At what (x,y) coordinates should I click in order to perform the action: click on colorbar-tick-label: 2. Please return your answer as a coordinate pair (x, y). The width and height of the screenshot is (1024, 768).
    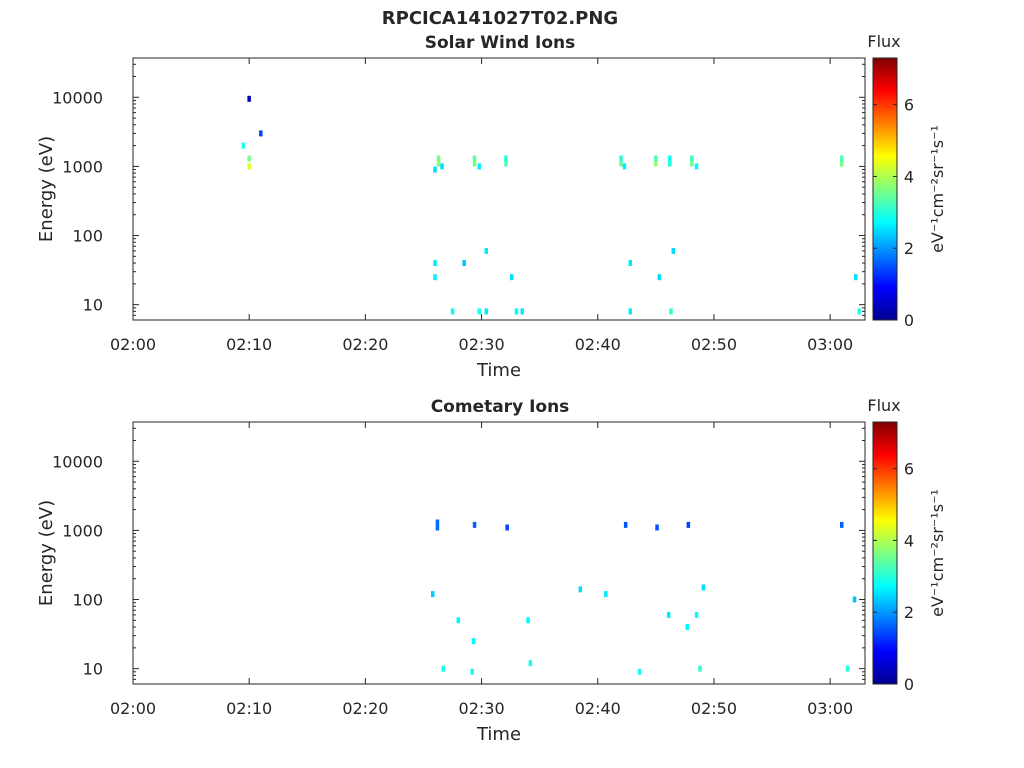
    Looking at the image, I should click on (909, 612).